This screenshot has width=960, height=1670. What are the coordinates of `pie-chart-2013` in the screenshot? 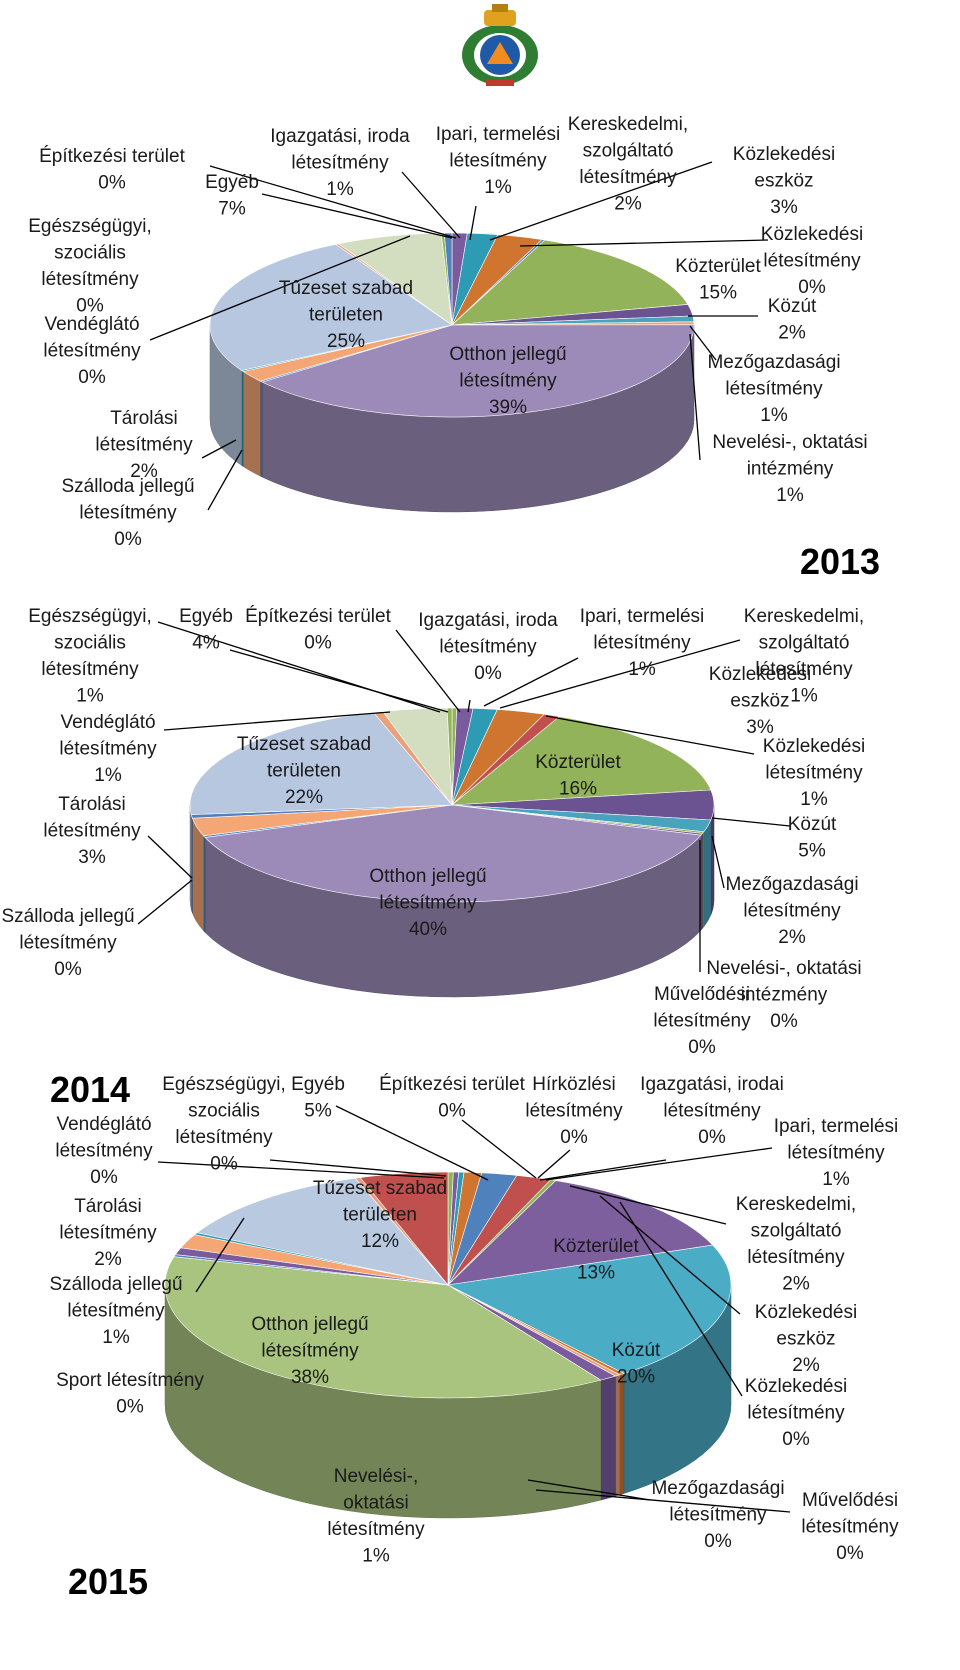 It's located at (452, 372).